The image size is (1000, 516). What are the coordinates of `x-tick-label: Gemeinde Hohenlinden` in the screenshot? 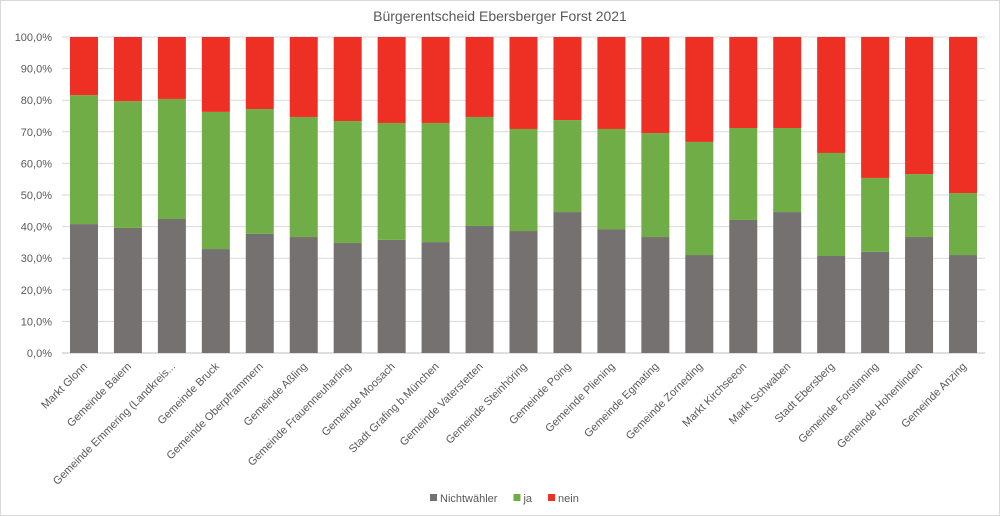 It's located at (880, 406).